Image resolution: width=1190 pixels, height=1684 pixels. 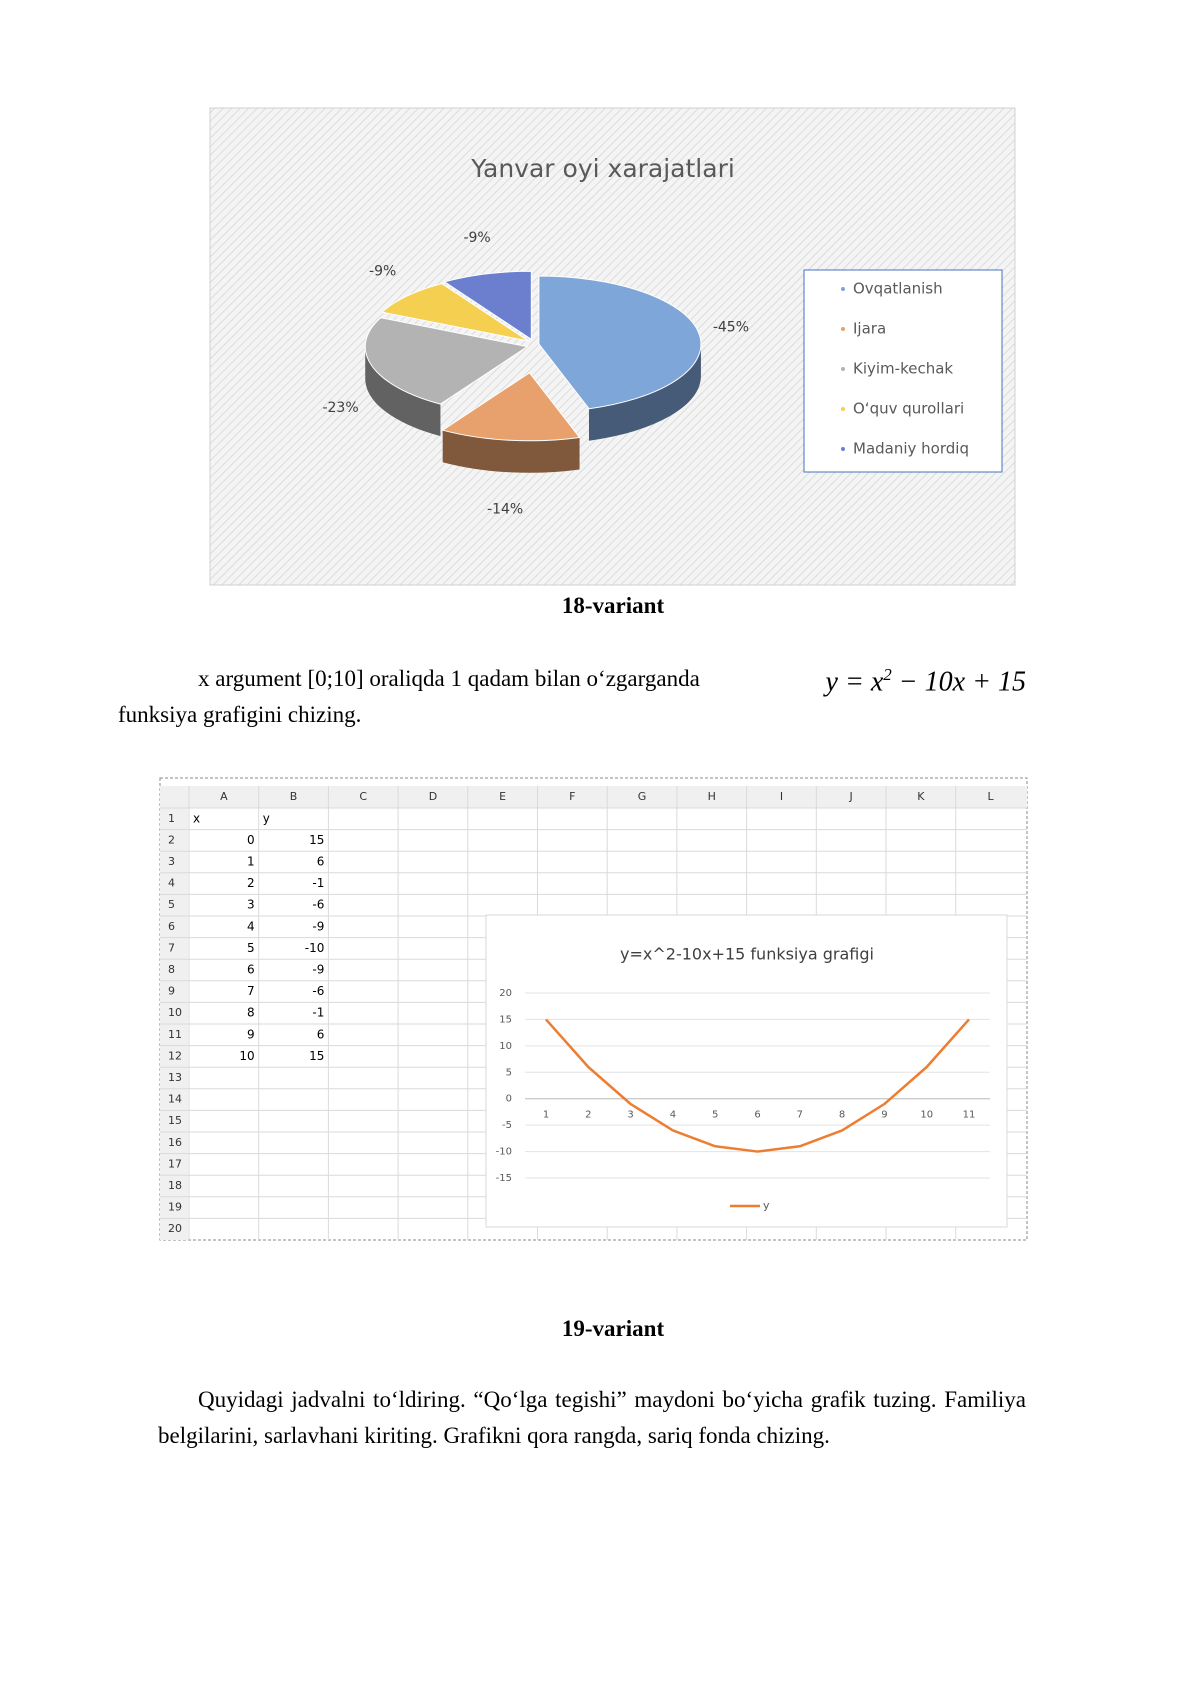 I want to click on cell: 3, so click(x=251, y=905).